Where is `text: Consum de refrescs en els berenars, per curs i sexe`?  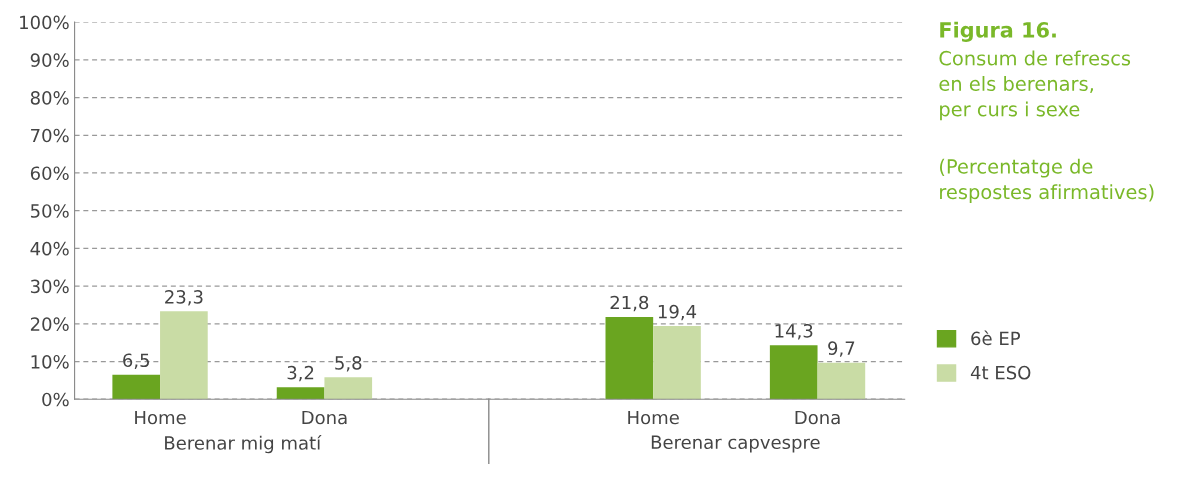
text: Consum de refrescs en els berenars, per curs i sexe is located at coordinates (1035, 85).